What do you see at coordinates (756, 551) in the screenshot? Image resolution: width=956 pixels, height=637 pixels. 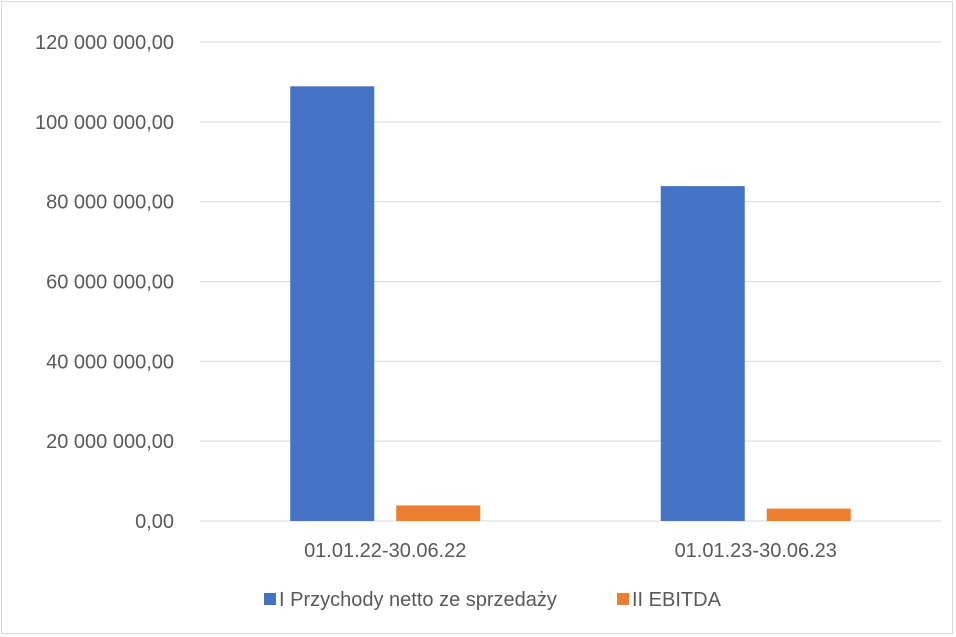 I see `x-category-label: 01.01.23-30.06.23` at bounding box center [756, 551].